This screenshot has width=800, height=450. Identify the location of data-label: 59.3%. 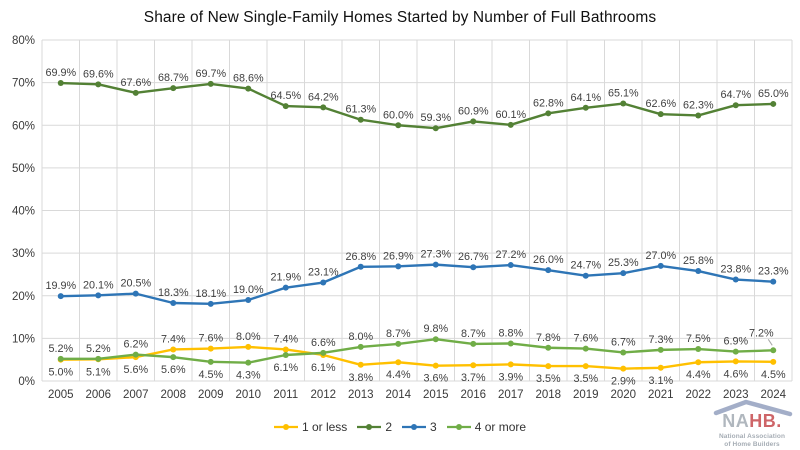
(435, 118).